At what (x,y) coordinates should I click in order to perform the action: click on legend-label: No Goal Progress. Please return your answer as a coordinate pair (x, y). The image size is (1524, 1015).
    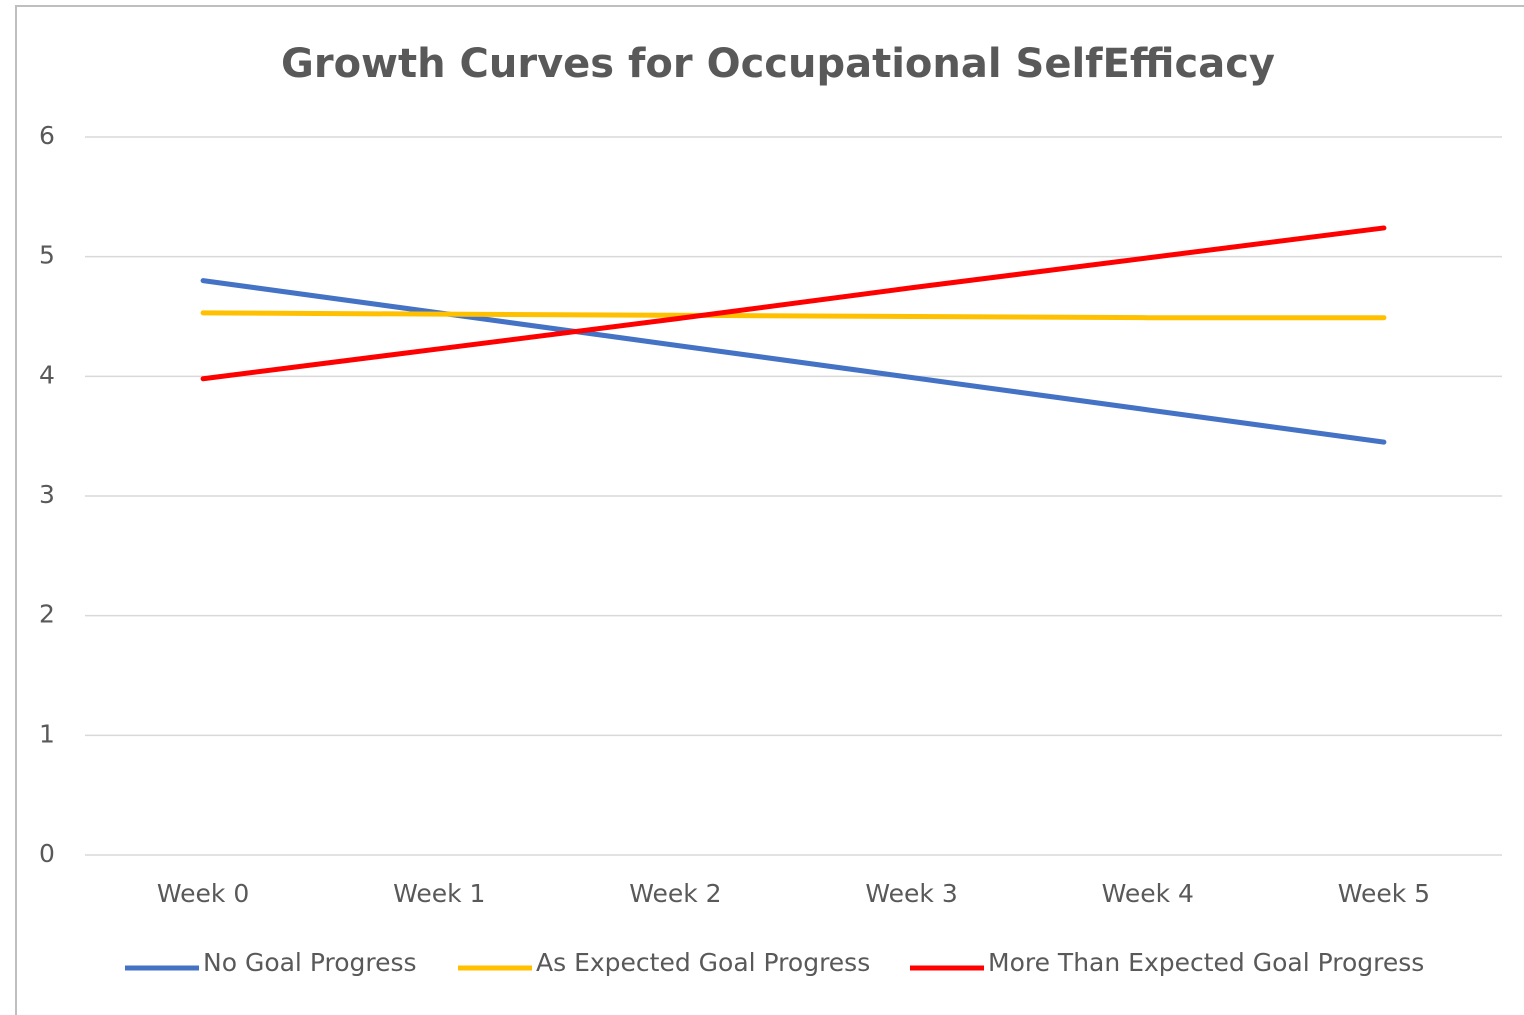
    Looking at the image, I should click on (310, 962).